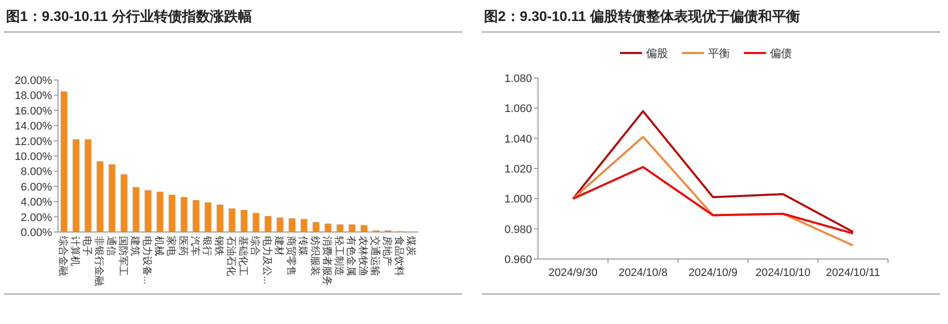  Describe the element at coordinates (279, 245) in the screenshot. I see `x-tick-label: 建材` at that location.